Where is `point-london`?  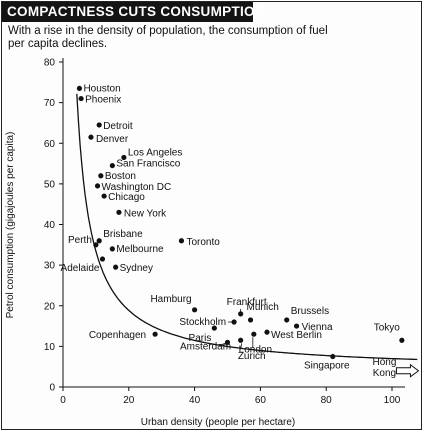
point-london is located at coordinates (241, 340).